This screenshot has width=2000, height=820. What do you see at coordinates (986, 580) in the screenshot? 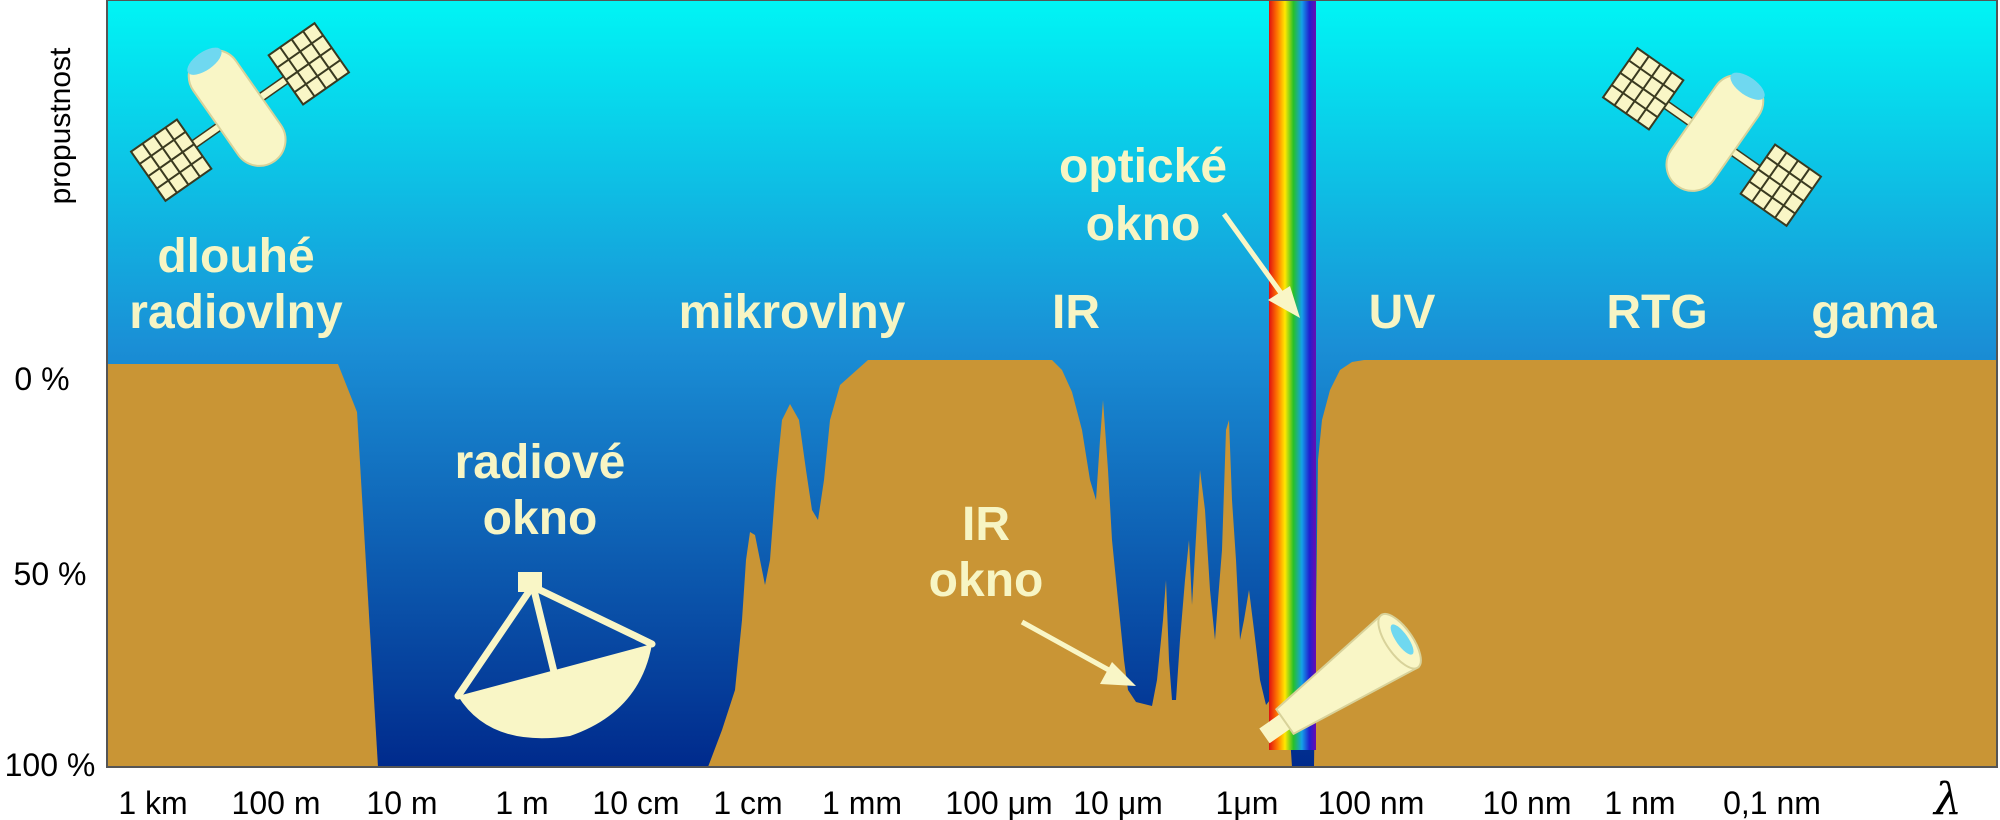
I see `window-label-ir: okno` at bounding box center [986, 580].